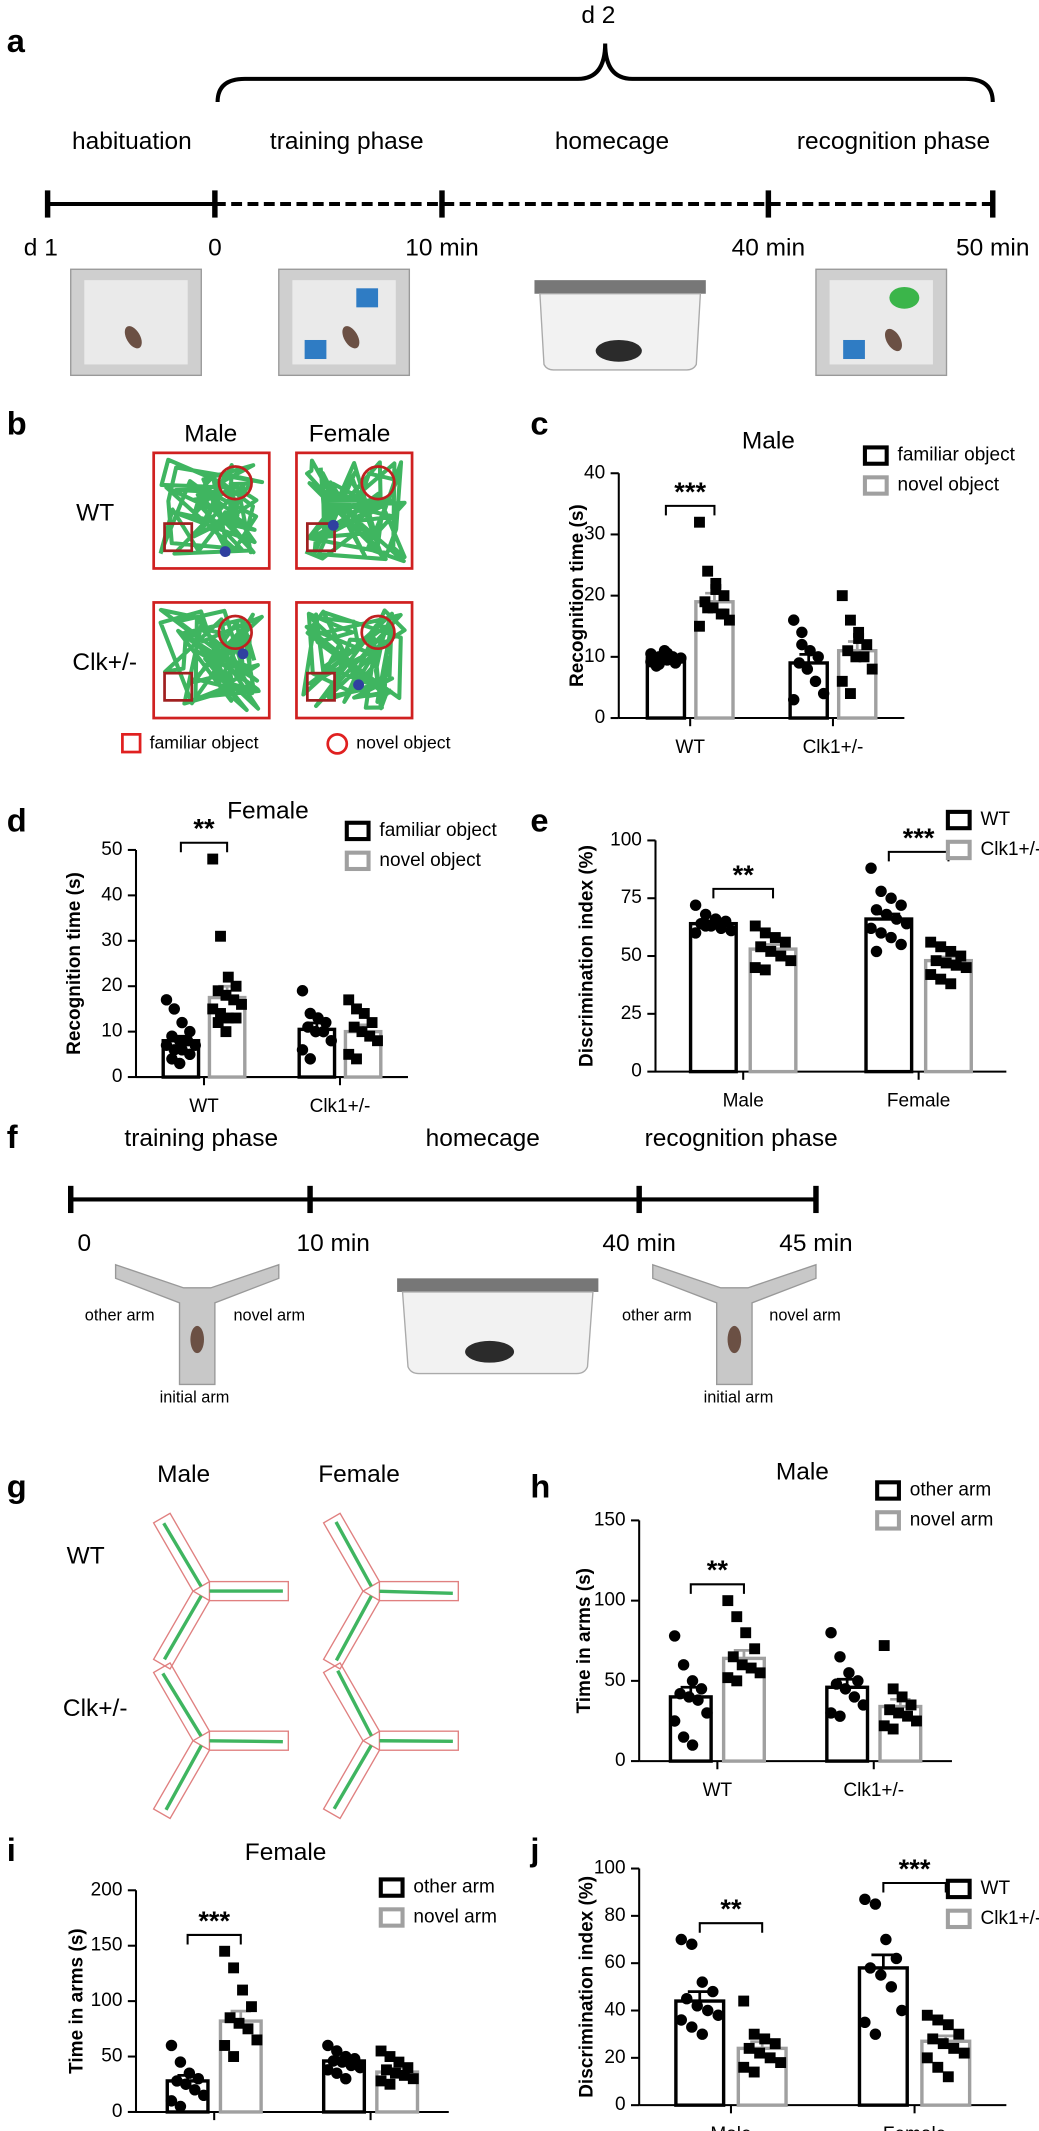  What do you see at coordinates (268, 810) in the screenshot?
I see `chart-title: Female` at bounding box center [268, 810].